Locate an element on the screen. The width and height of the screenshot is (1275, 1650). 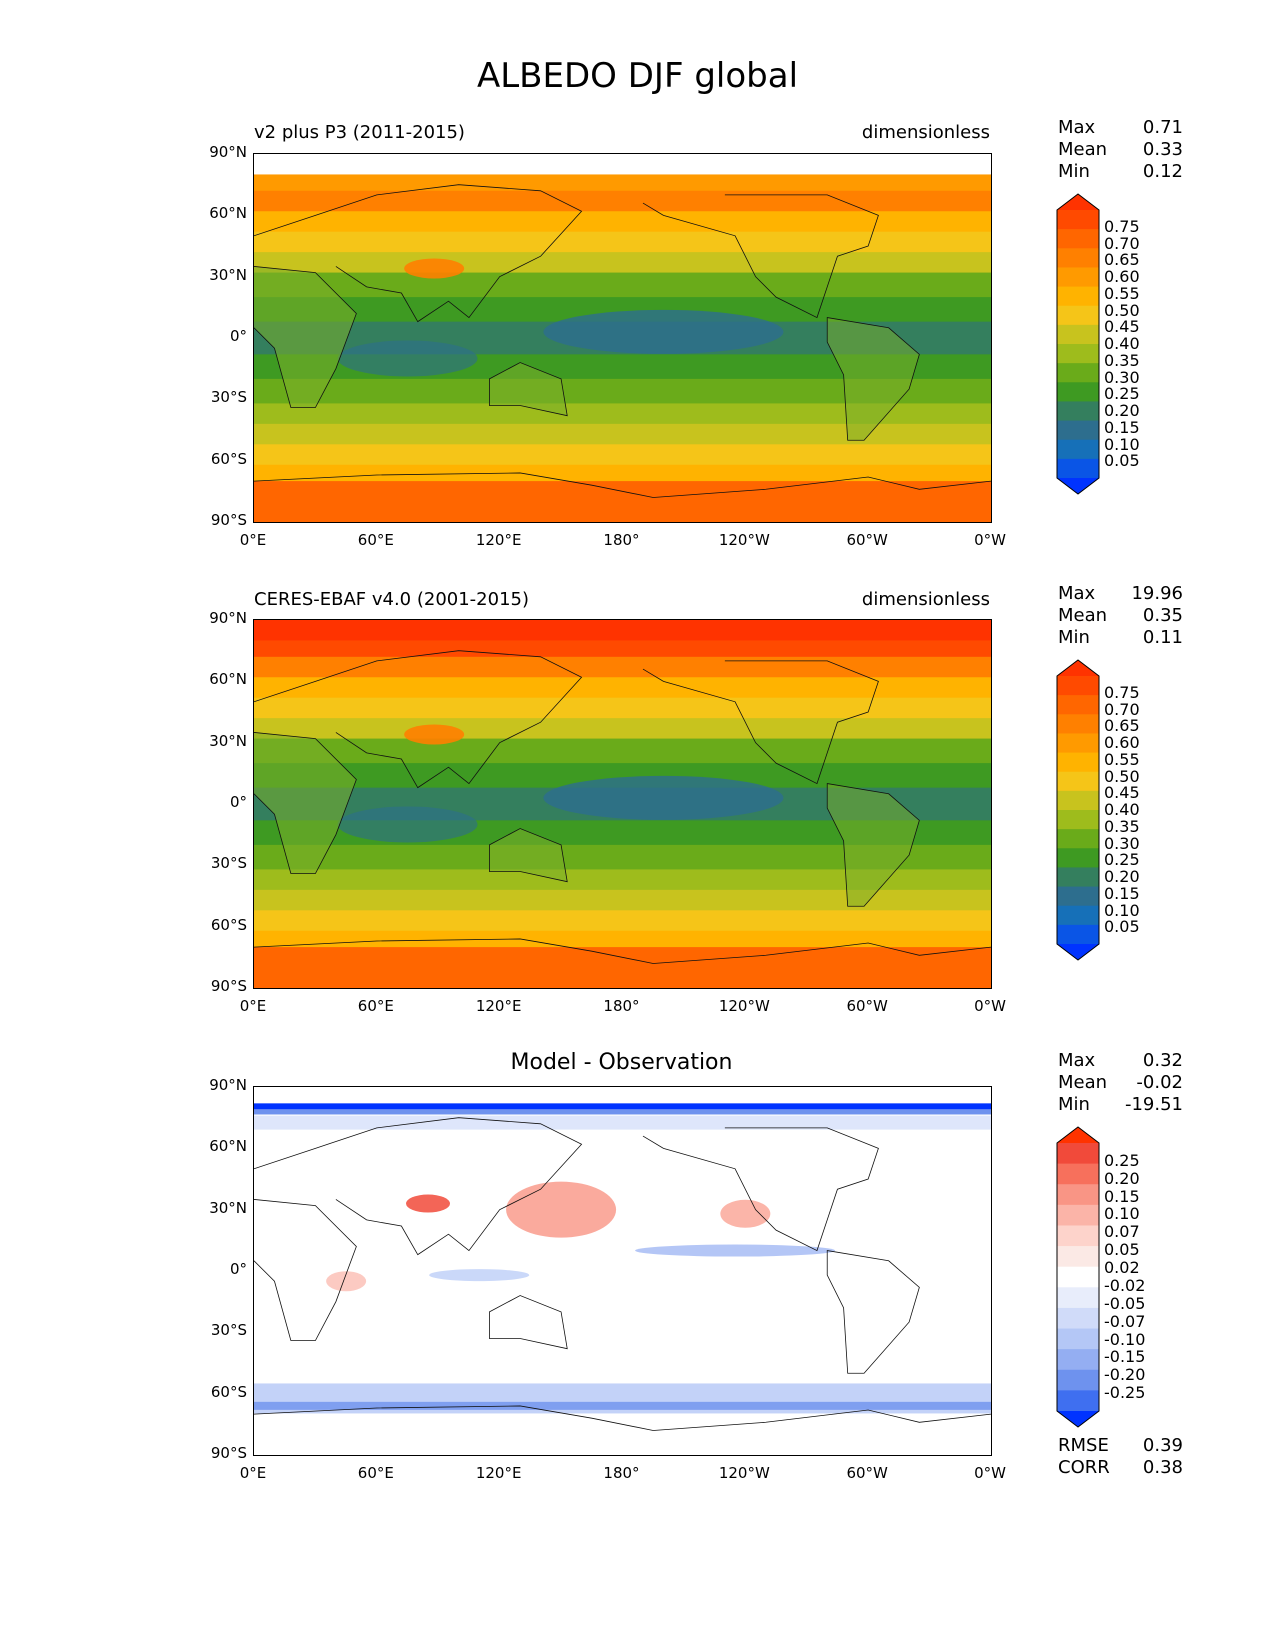
stat-rmse: RMSE 0.39 is located at coordinates (1120, 1446).